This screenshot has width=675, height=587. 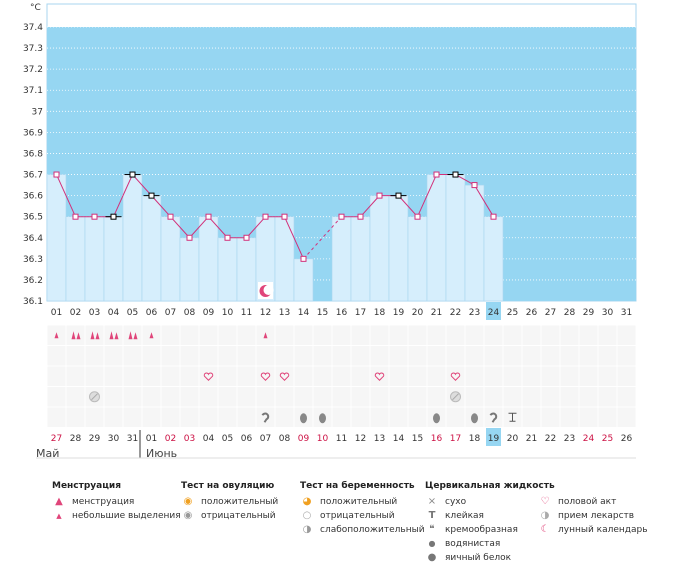 What do you see at coordinates (240, 502) in the screenshot?
I see `legend-item-ovulation-positive: положительный` at bounding box center [240, 502].